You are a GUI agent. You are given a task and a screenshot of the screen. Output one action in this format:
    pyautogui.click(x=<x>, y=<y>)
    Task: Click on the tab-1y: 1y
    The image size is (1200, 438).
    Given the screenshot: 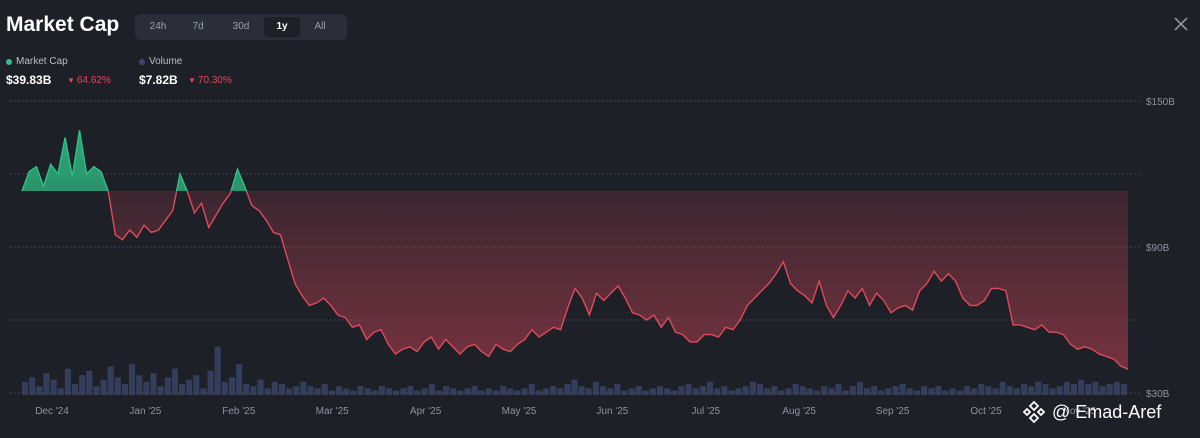 What is the action you would take?
    pyautogui.click(x=282, y=27)
    